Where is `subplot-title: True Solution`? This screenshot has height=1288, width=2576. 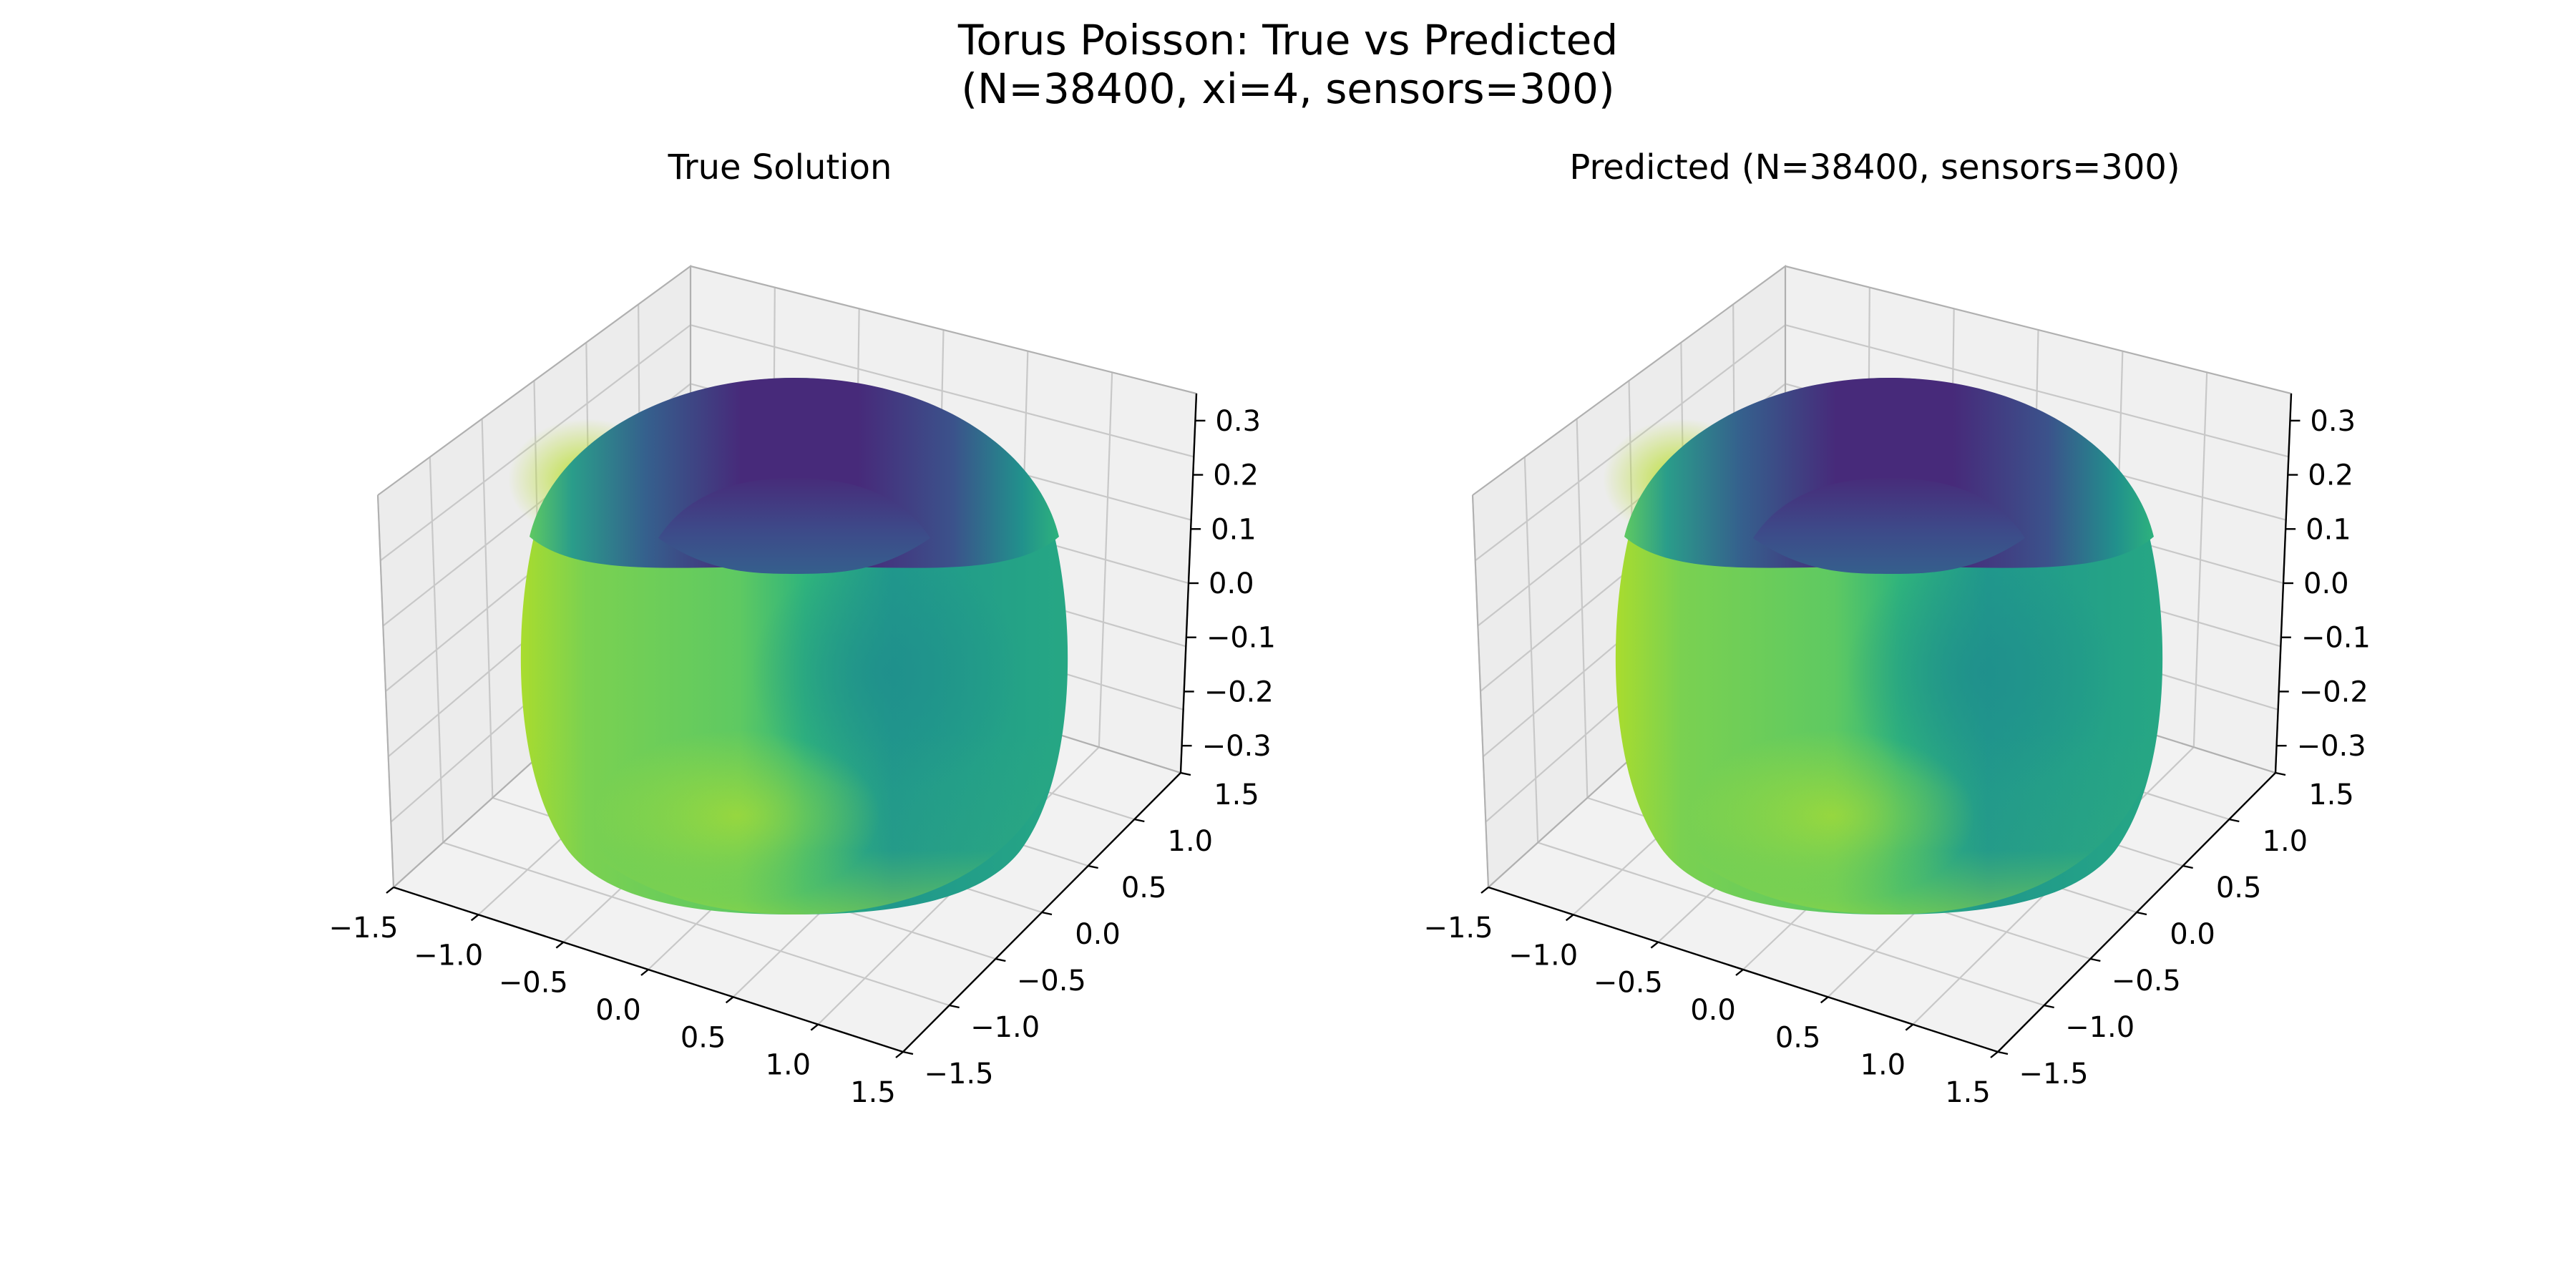
subplot-title: True Solution is located at coordinates (780, 167).